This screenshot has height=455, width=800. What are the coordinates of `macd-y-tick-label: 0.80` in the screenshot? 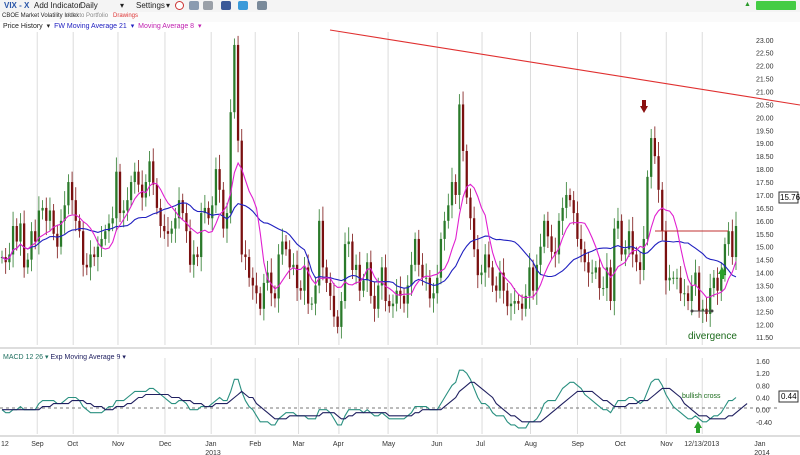 It's located at (763, 386).